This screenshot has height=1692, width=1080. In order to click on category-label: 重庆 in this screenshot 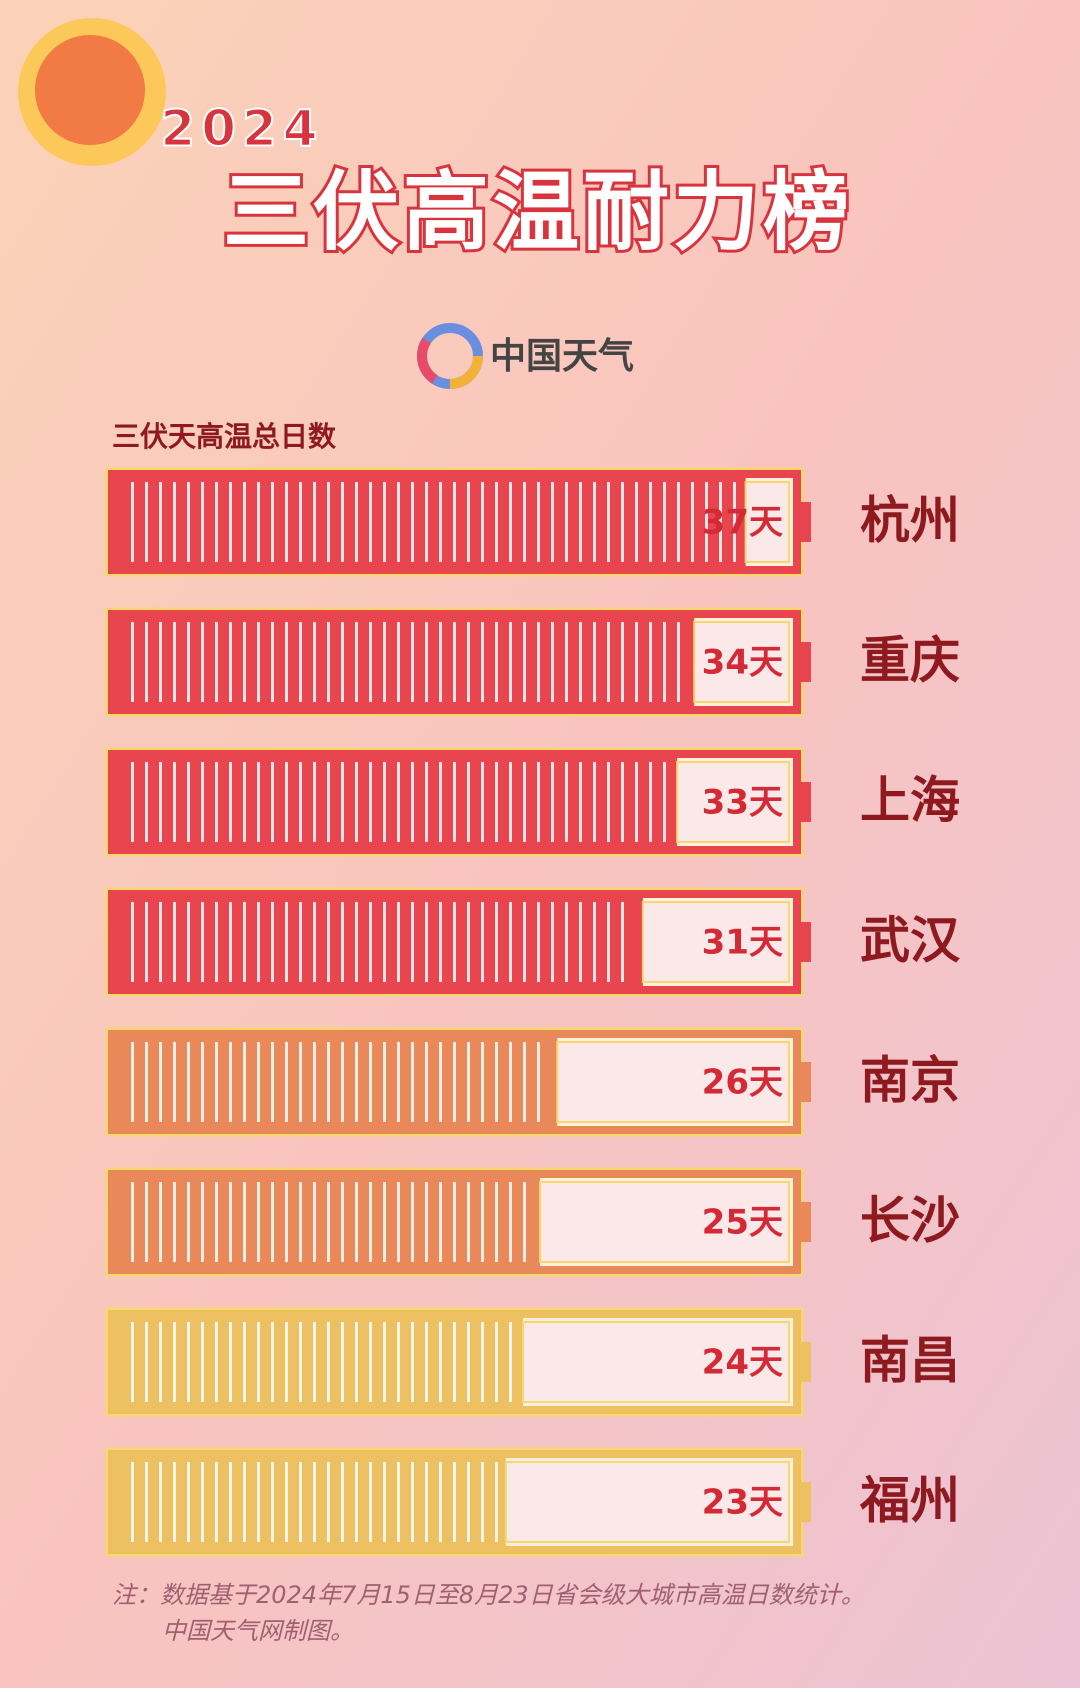, I will do `click(910, 661)`.